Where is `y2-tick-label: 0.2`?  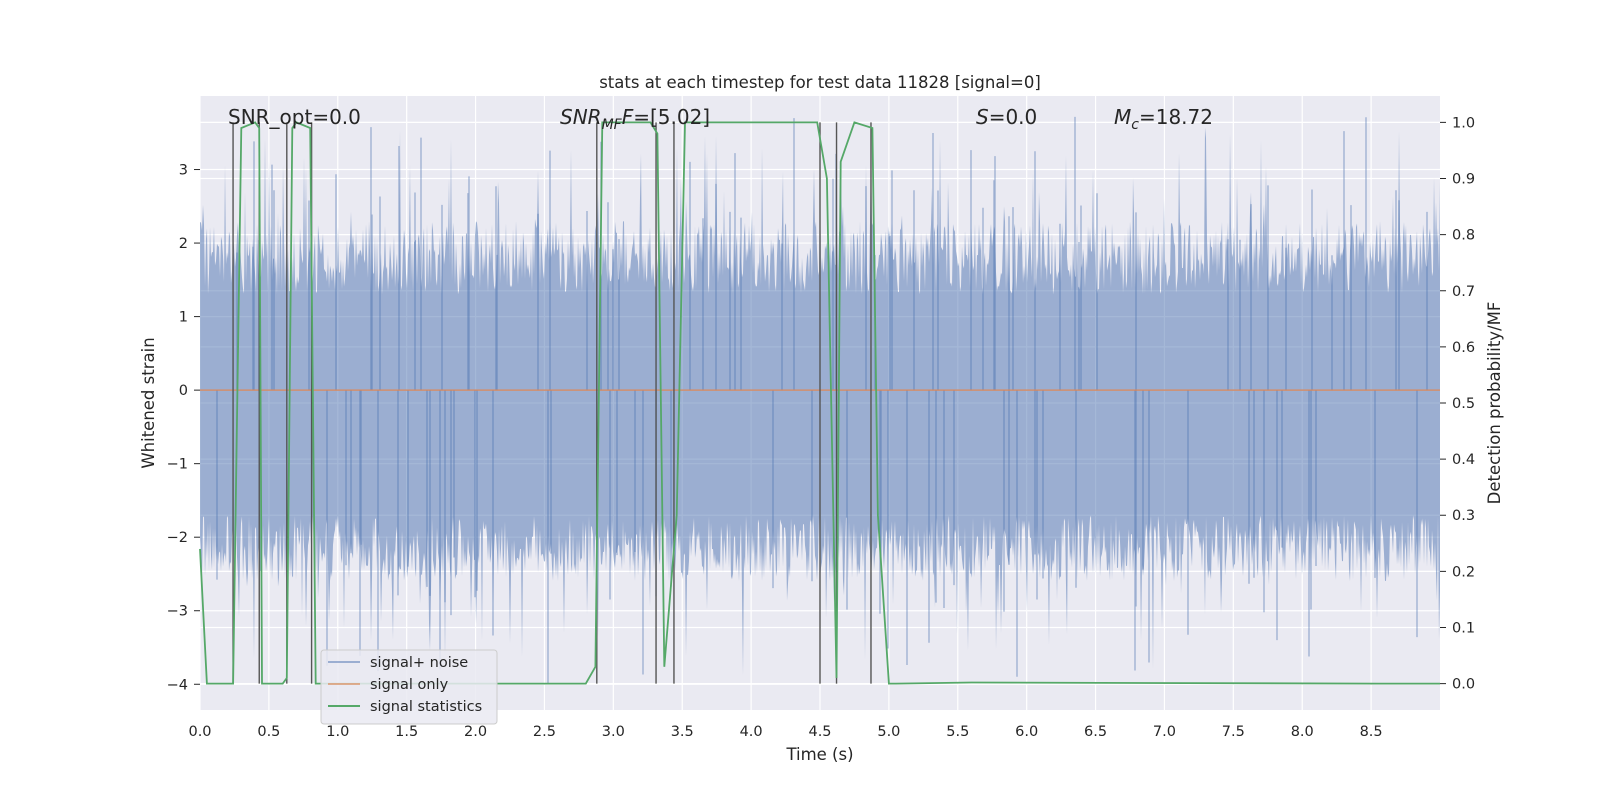 y2-tick-label: 0.2 is located at coordinates (1463, 572).